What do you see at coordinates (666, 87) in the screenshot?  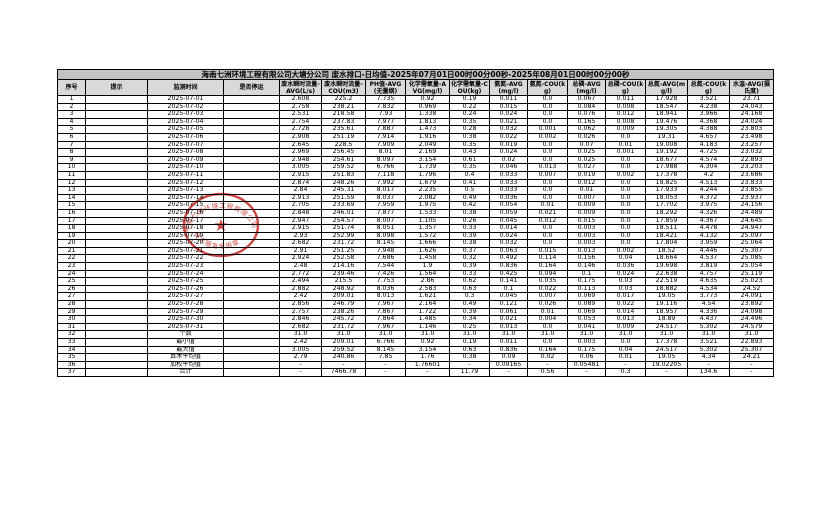 I see `column-header: 总氮-AVG(mg/l)` at bounding box center [666, 87].